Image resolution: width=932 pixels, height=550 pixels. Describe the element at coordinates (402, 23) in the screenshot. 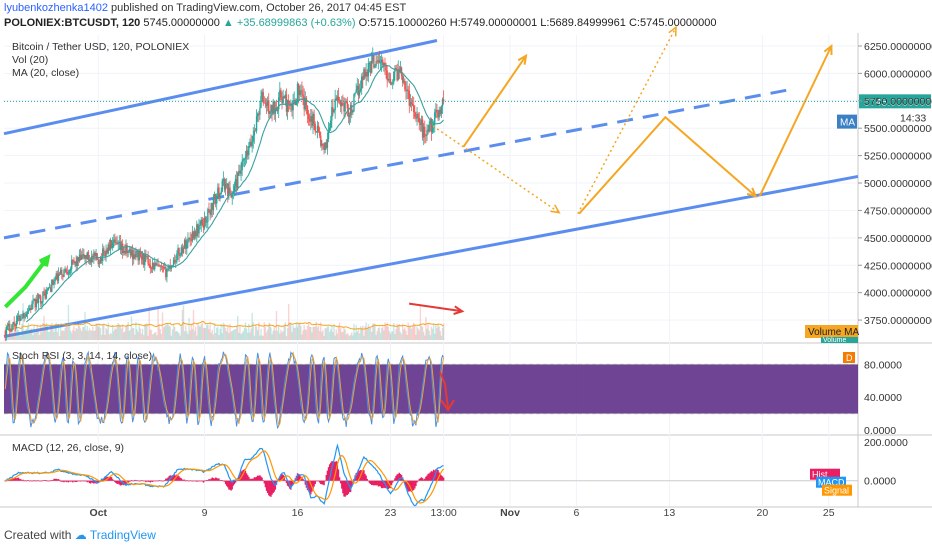

I see `open-label: O:5715.10000260` at that location.